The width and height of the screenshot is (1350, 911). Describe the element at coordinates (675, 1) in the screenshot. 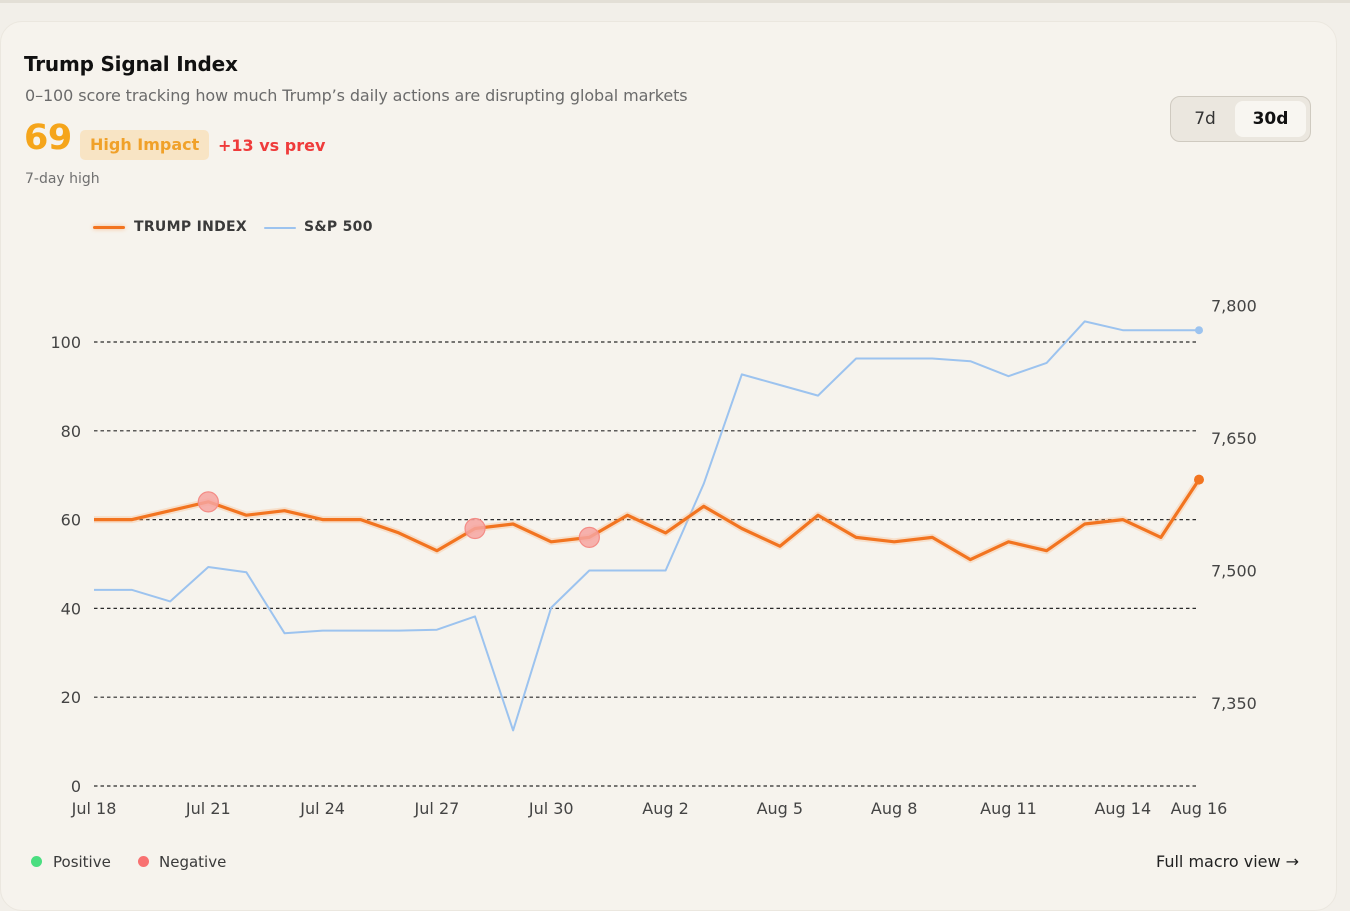

I see `top-divider` at that location.